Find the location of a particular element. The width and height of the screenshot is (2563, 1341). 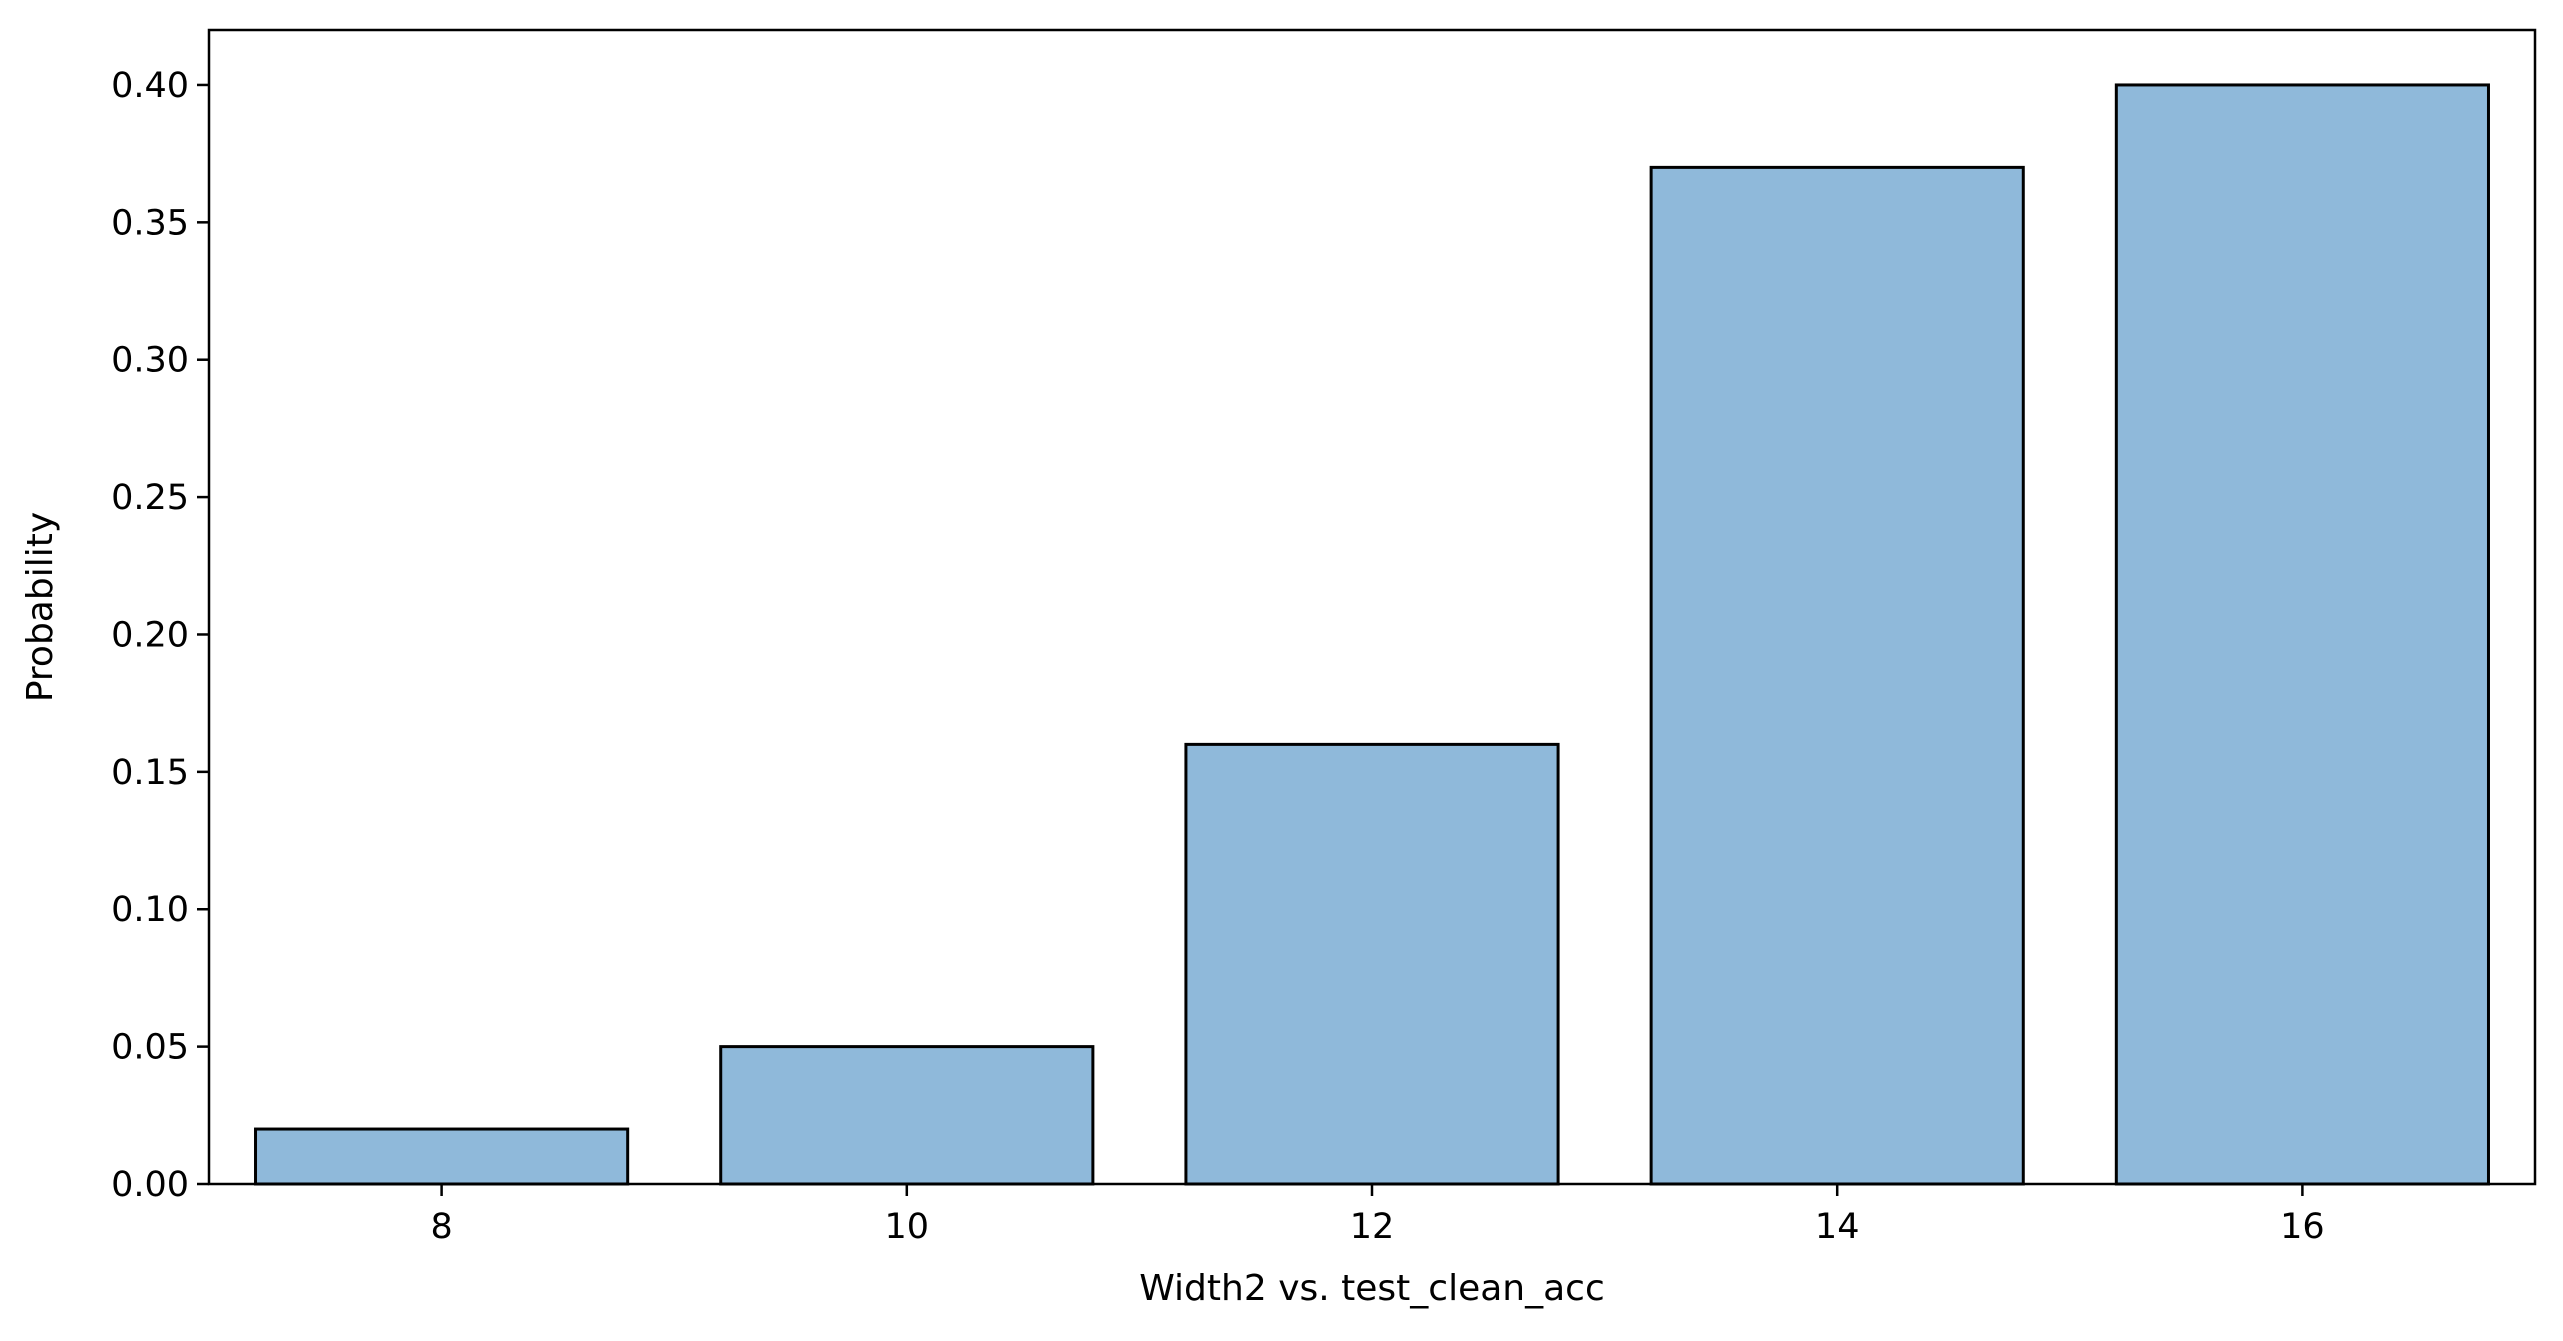

y-tick-label-0.20: 0.20 is located at coordinates (150, 635).